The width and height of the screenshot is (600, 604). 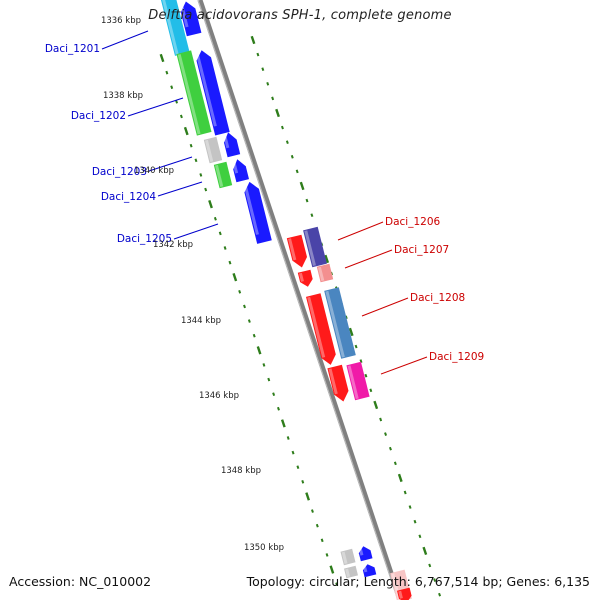 I want to click on gene-label: Daci_1201, so click(x=72, y=49).